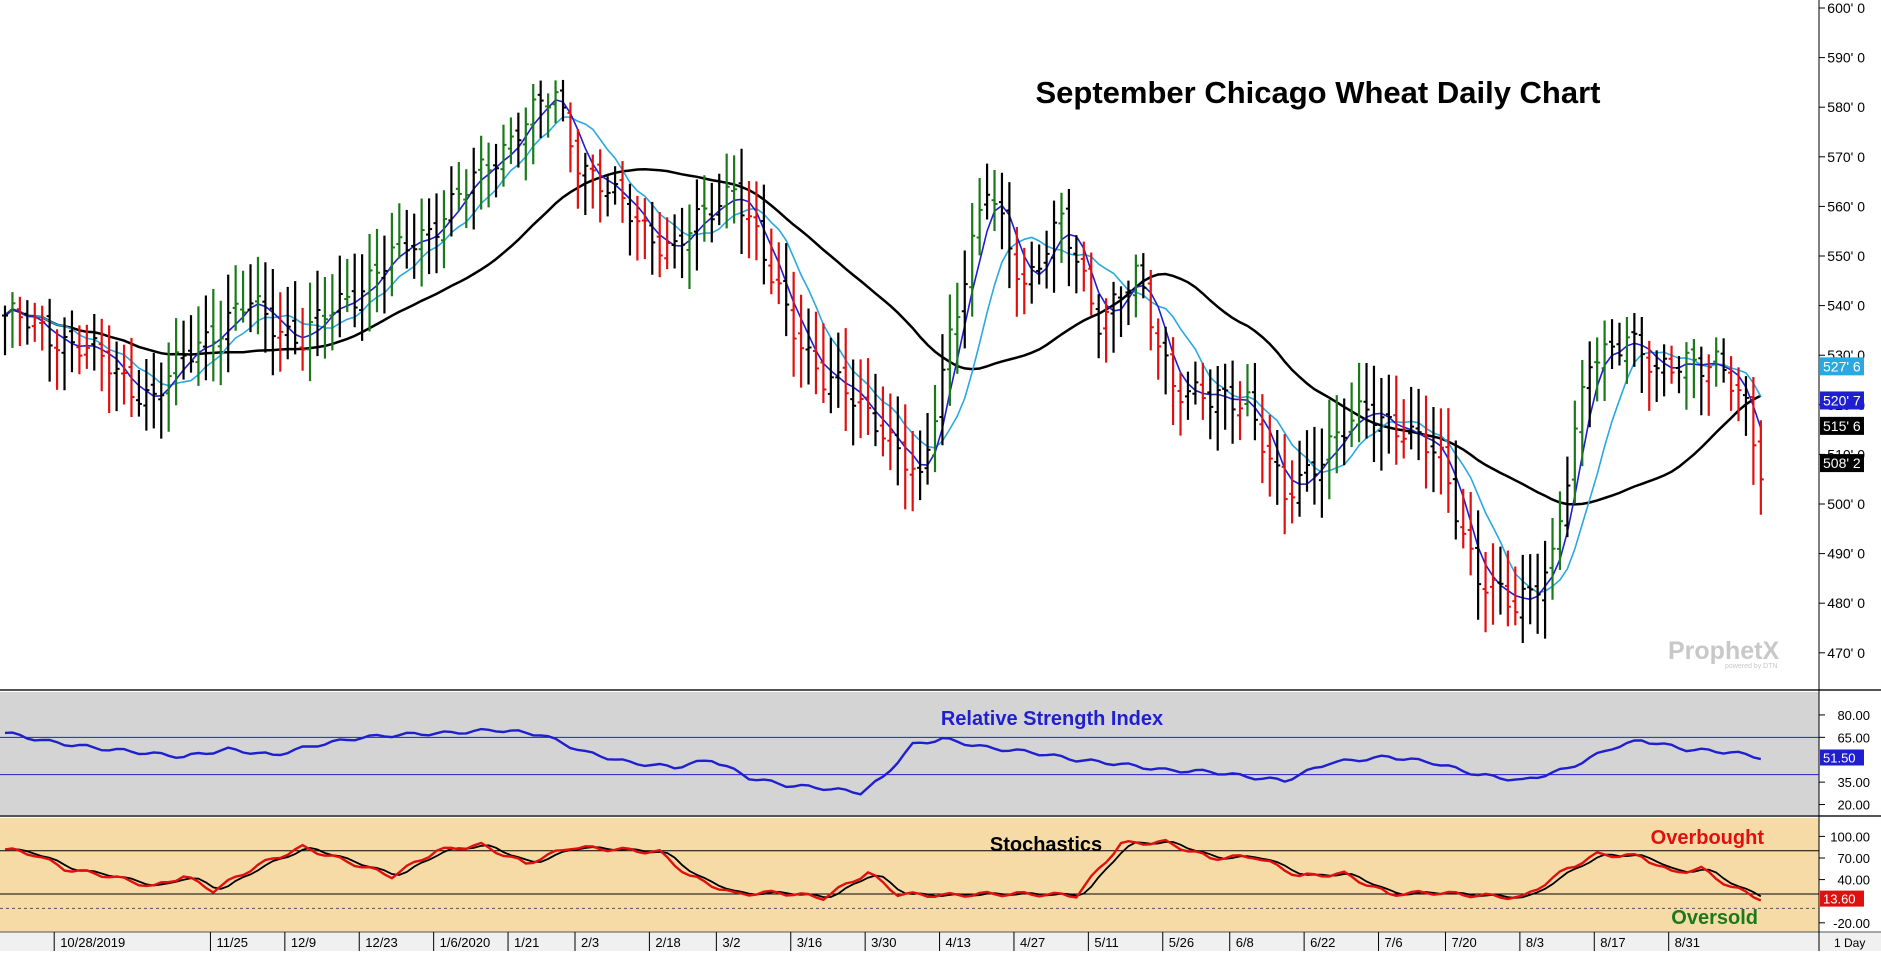 Image resolution: width=1881 pixels, height=956 pixels. I want to click on date-tick-label: 4/27, so click(1032, 942).